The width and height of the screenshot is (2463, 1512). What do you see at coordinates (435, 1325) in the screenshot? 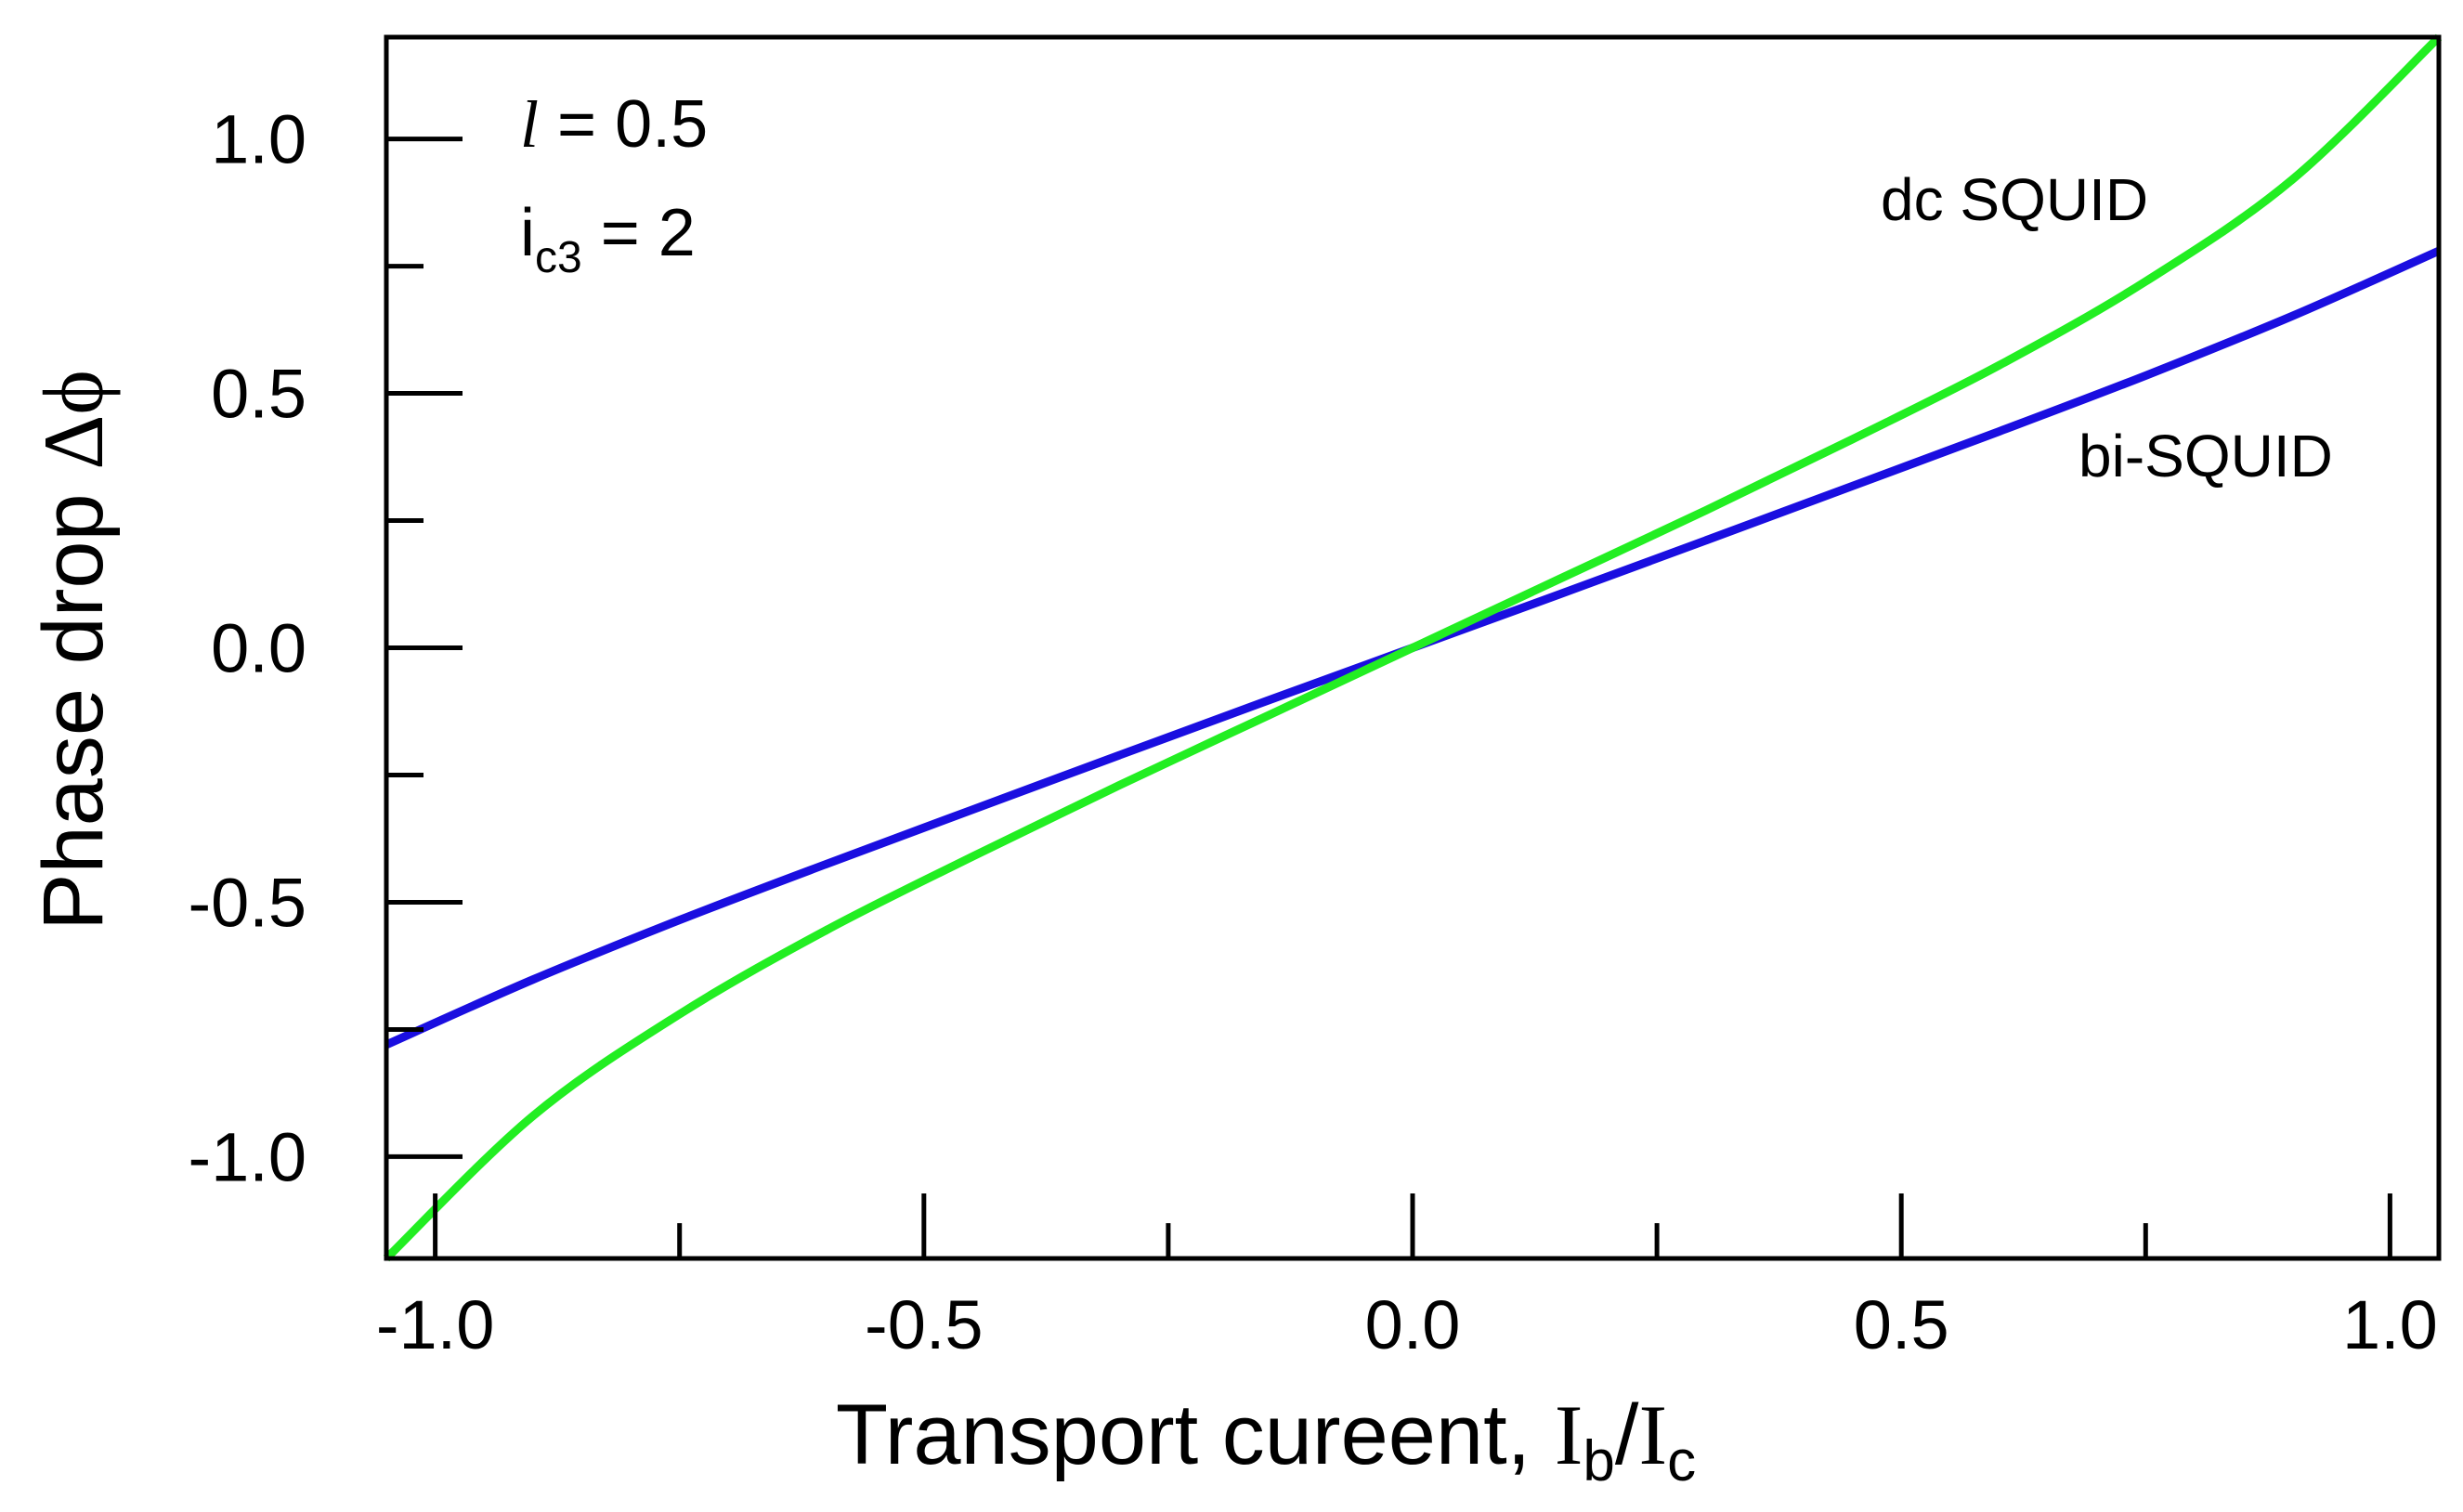
I see `x-tick-label: -1.0` at bounding box center [435, 1325].